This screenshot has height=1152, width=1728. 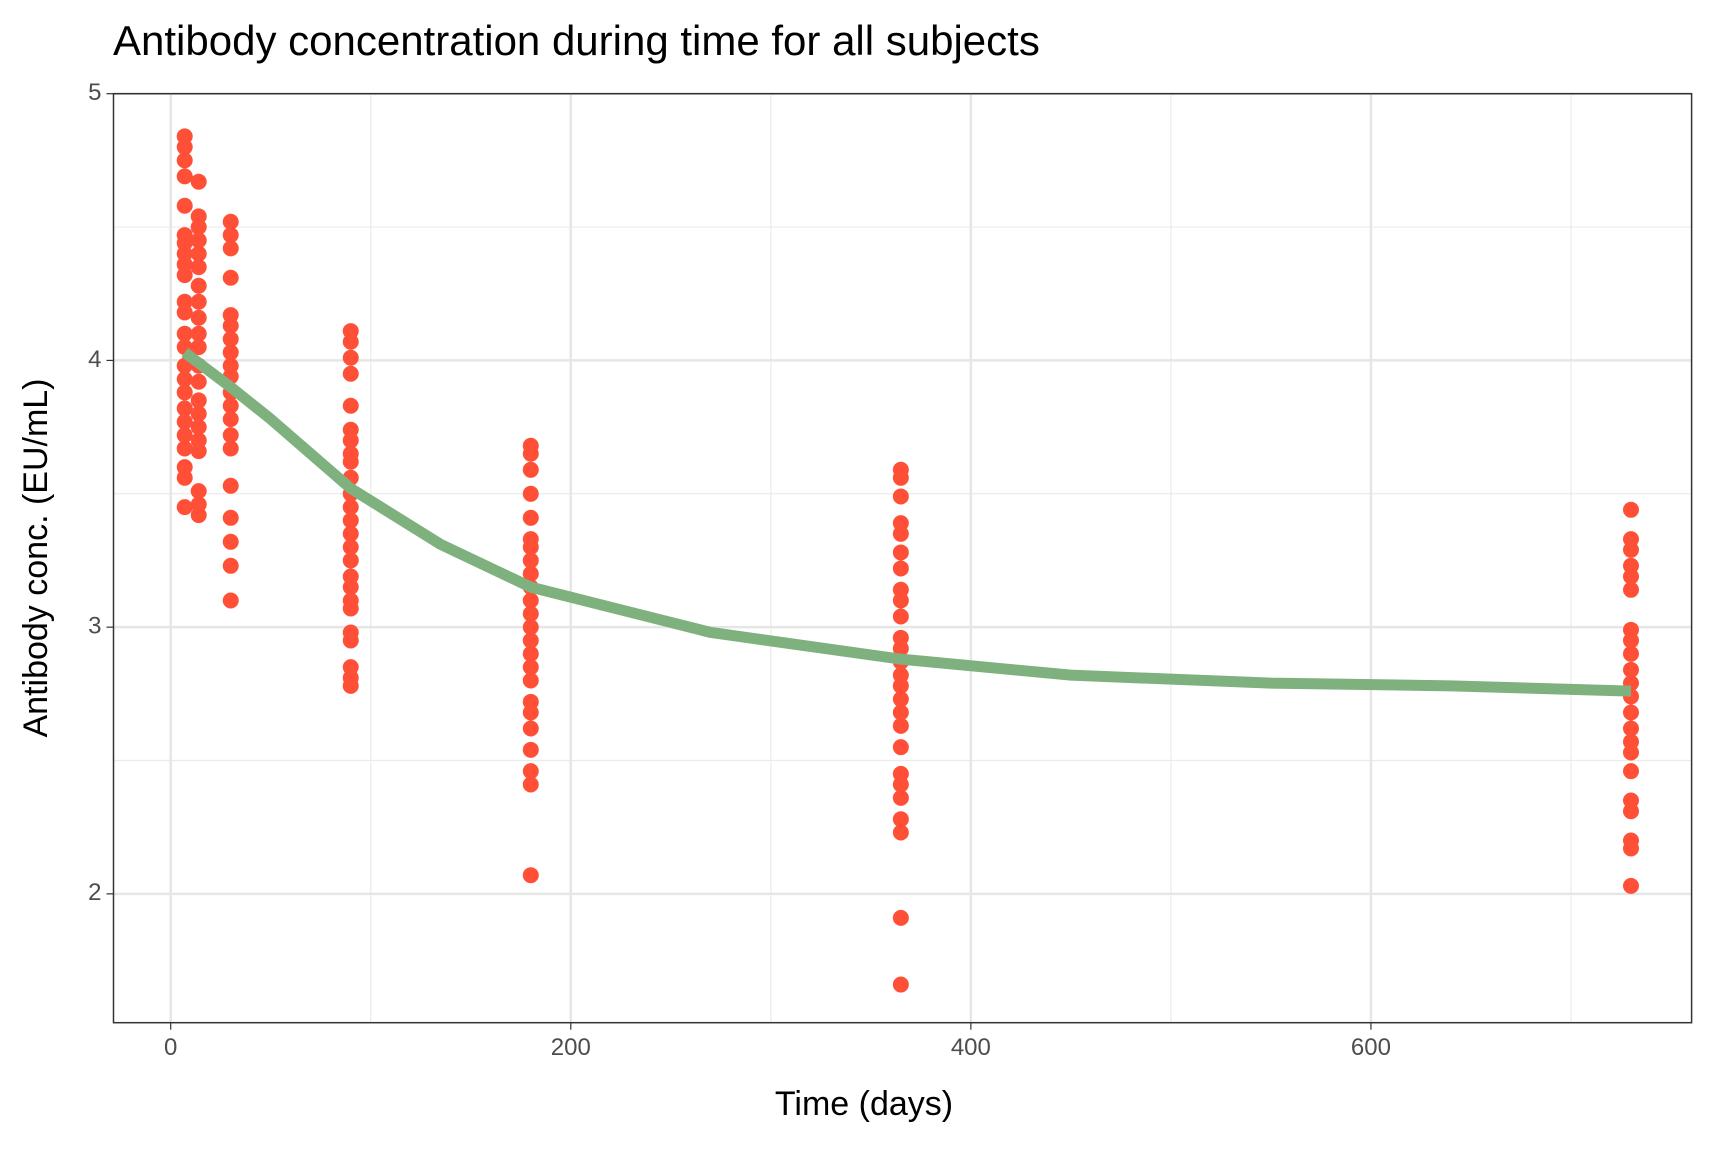 What do you see at coordinates (1371, 1047) in the screenshot?
I see `x-tick-label: 600` at bounding box center [1371, 1047].